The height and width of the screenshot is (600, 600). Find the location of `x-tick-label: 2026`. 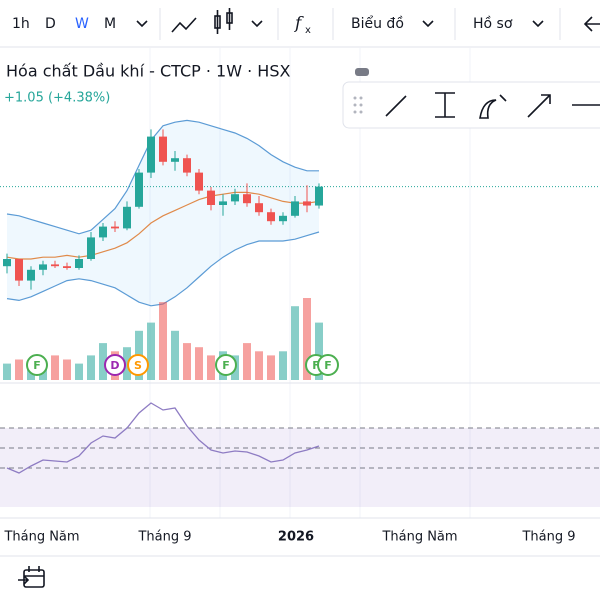

x-tick-label: 2026 is located at coordinates (296, 537).